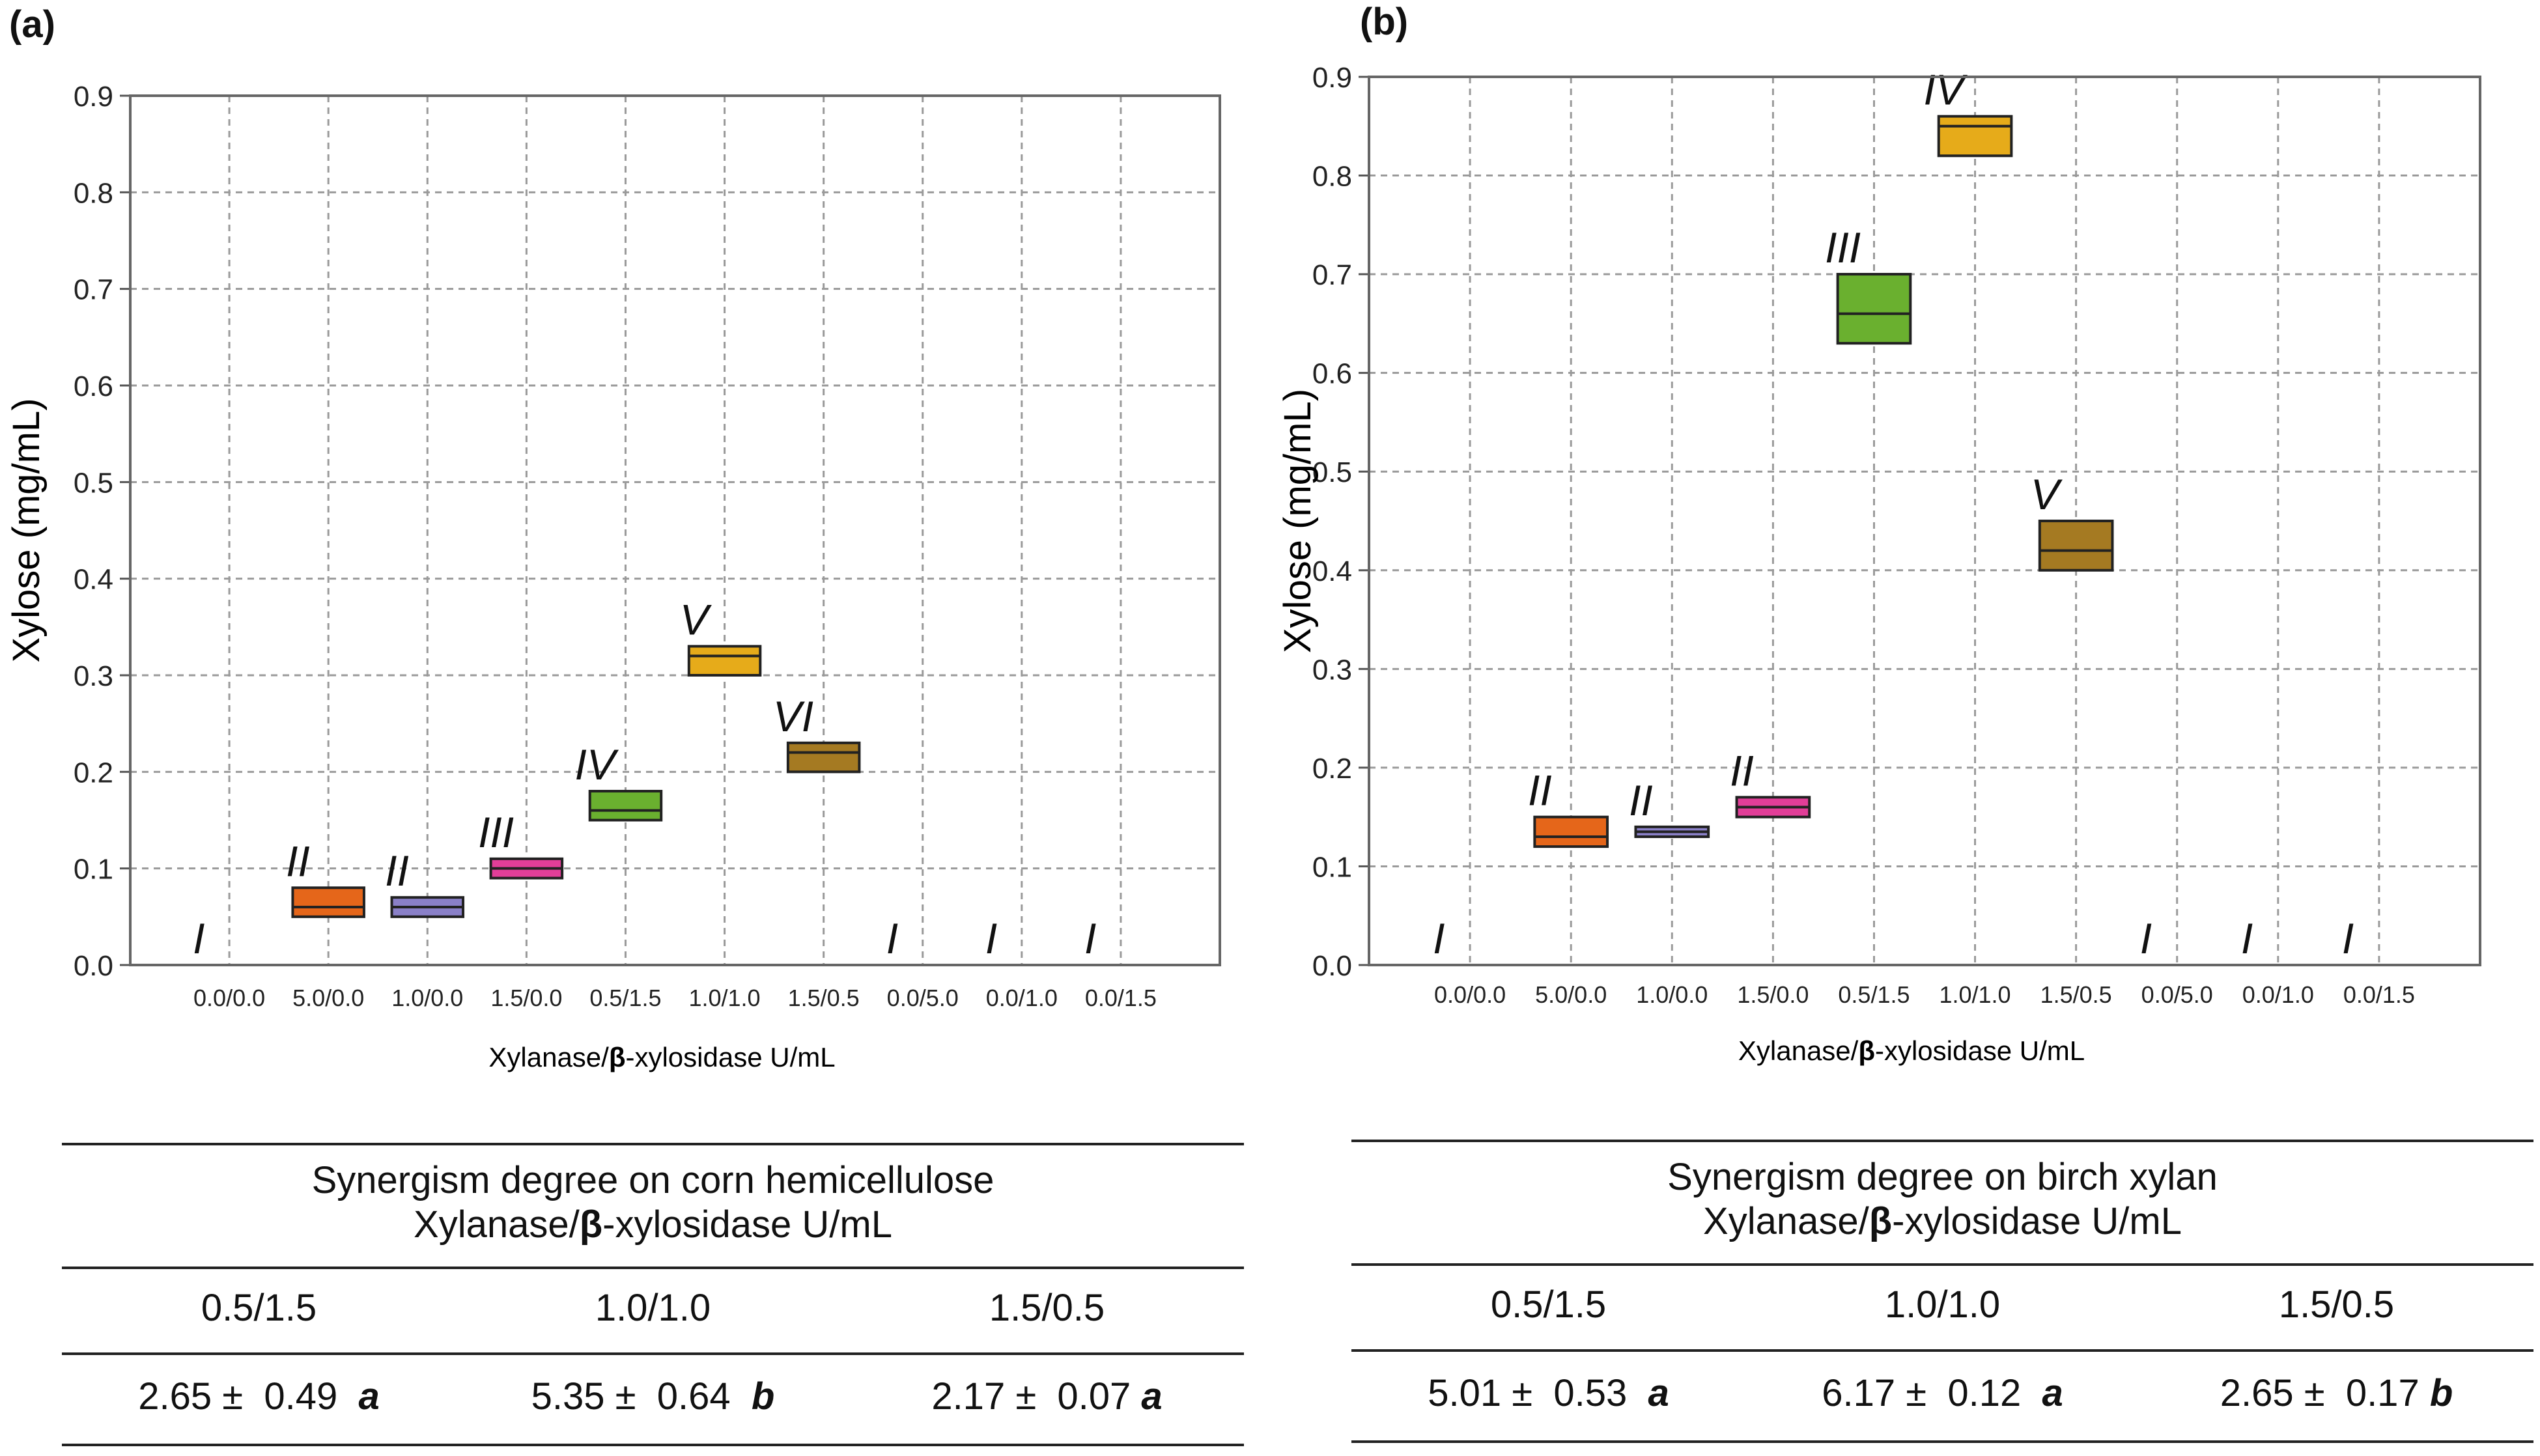  What do you see at coordinates (653, 1396) in the screenshot?
I see `table-value-cell: 5.35 ± 0.64 b` at bounding box center [653, 1396].